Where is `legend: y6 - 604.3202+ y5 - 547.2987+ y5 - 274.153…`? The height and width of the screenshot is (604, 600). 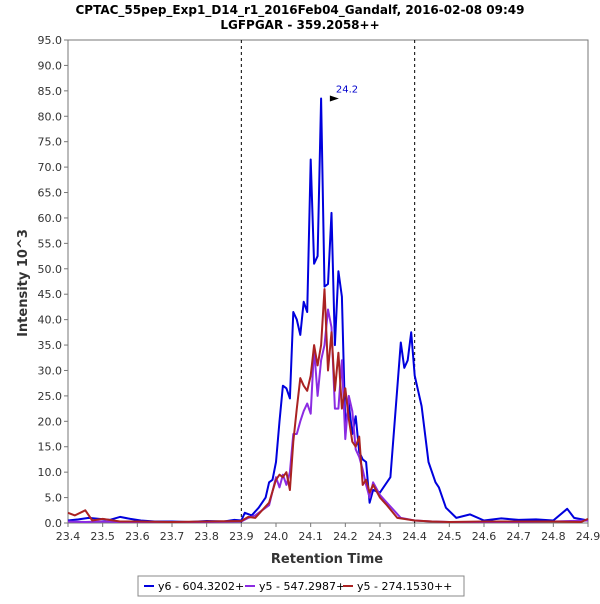 legend: y6 - 604.3202+ y5 - 547.2987+ y5 - 274.153… is located at coordinates (301, 586).